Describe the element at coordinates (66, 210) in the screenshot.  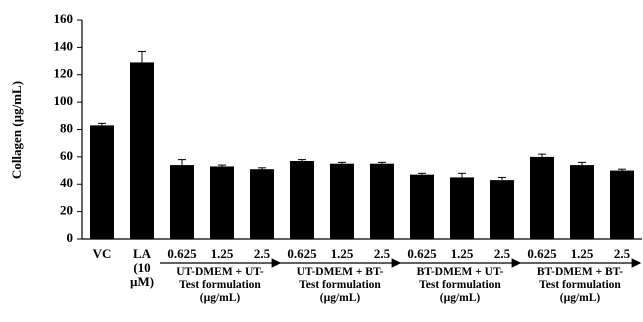
I see `y-tick-label: 20` at that location.